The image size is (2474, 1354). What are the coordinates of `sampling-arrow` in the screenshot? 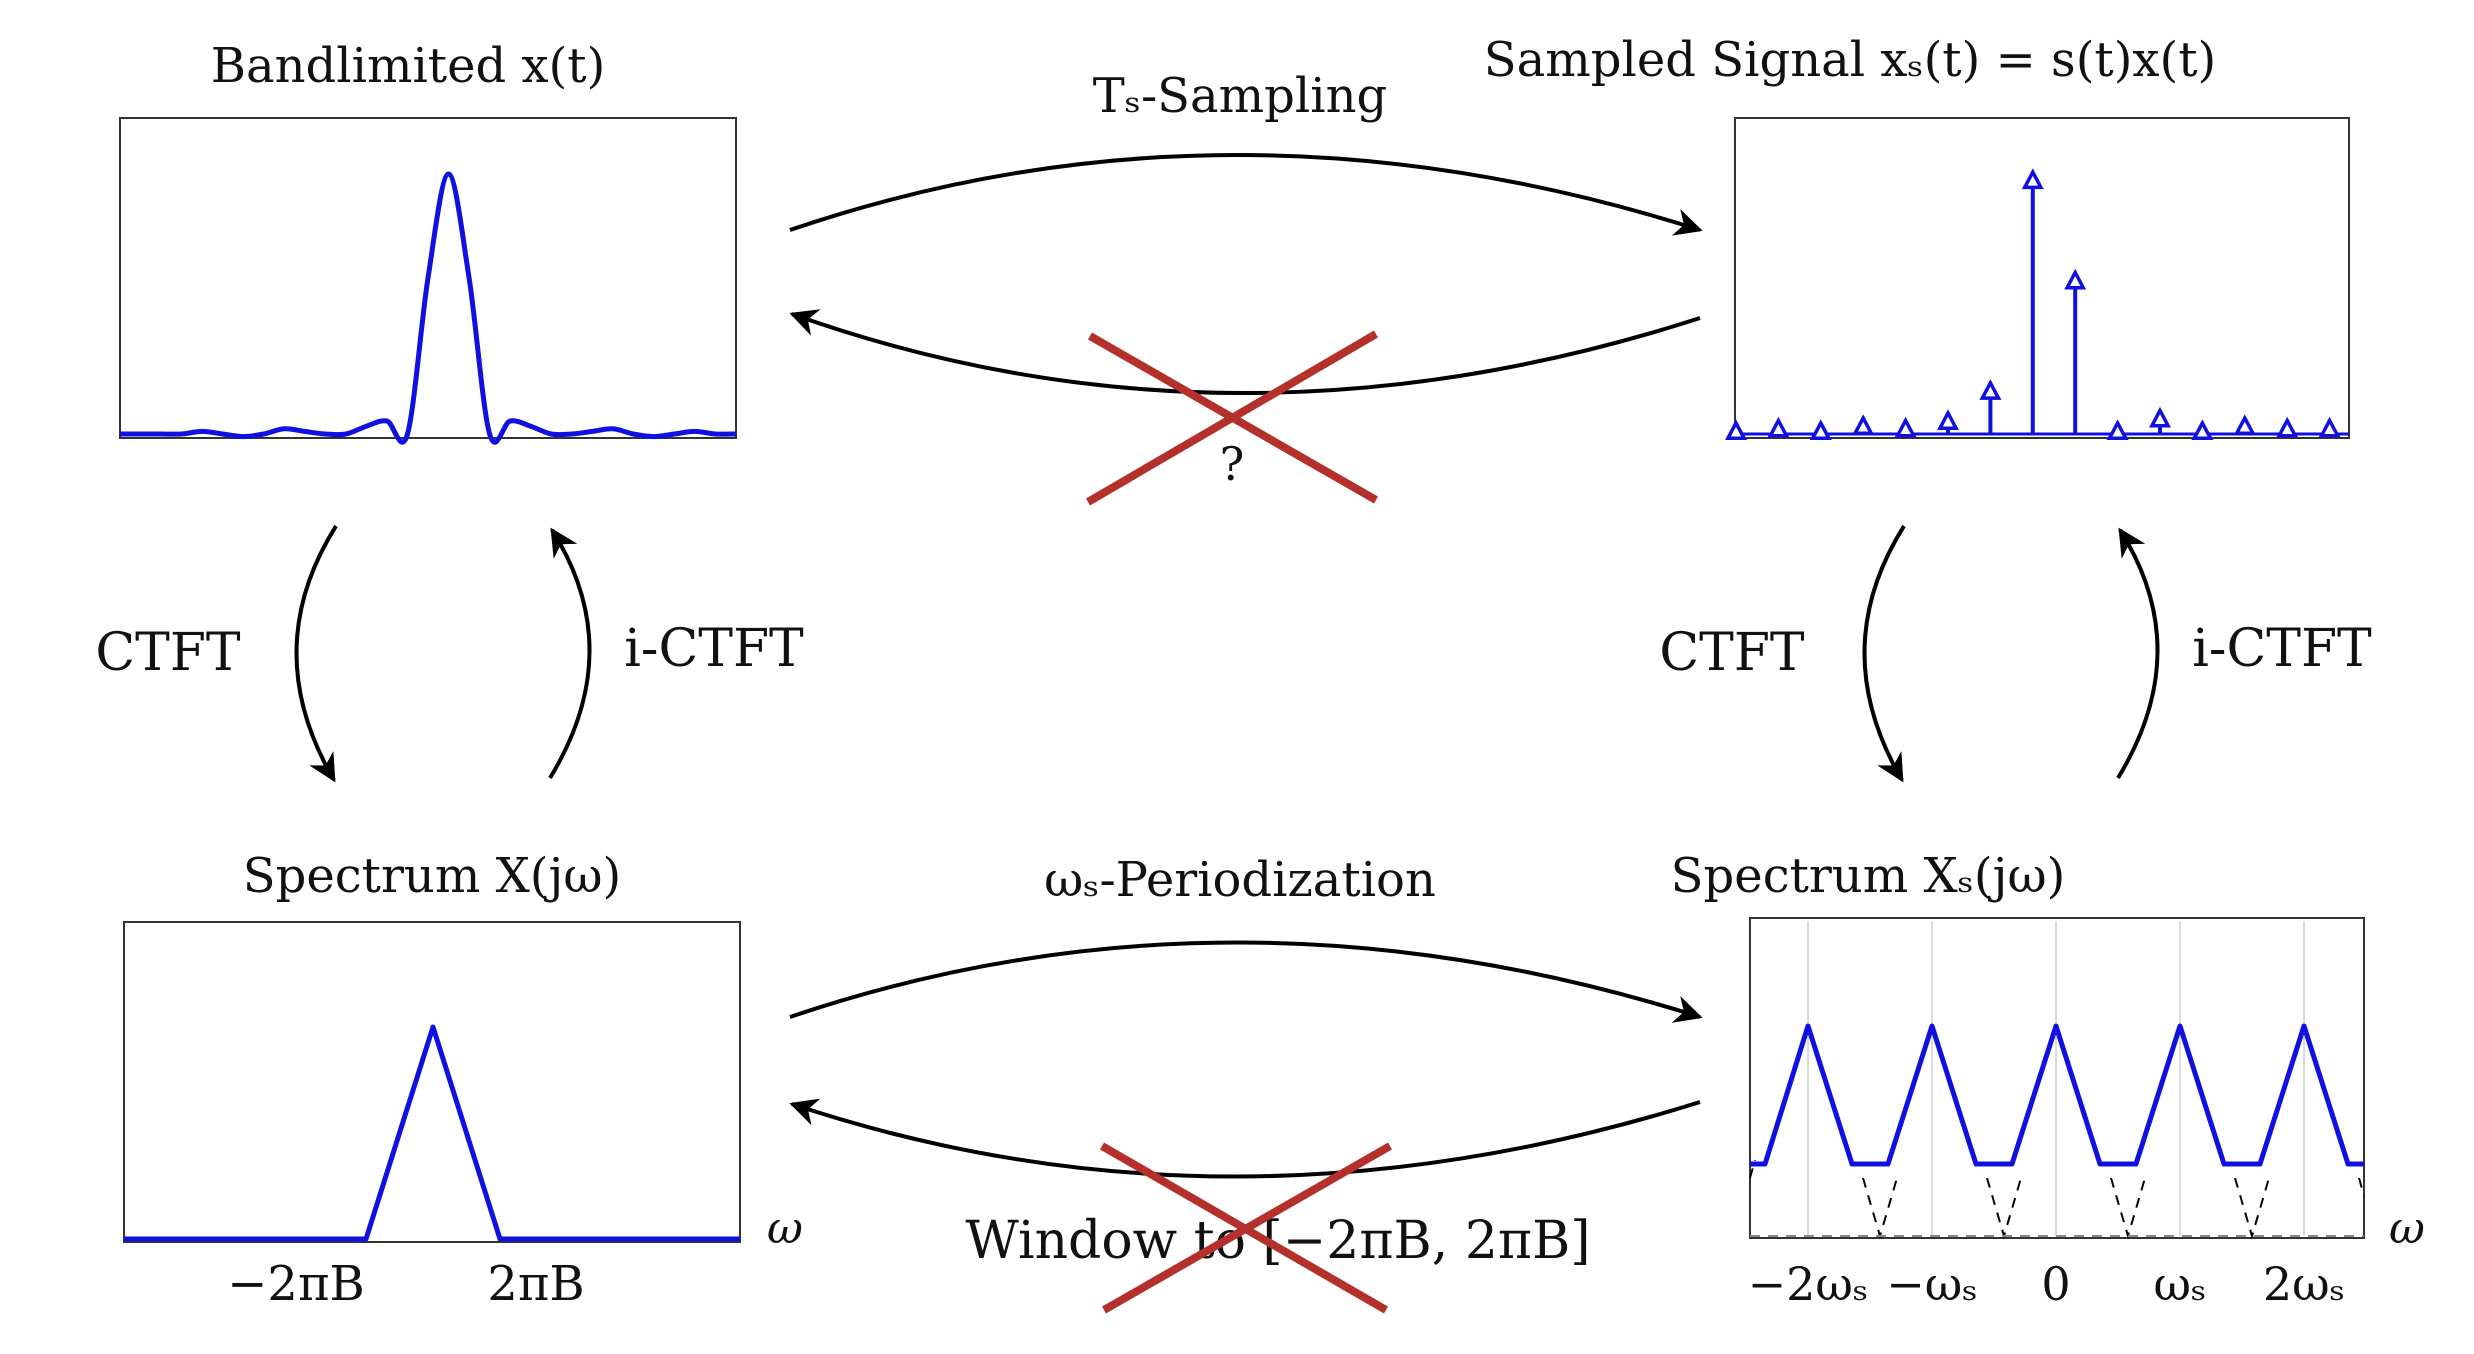 It's located at (1246, 194).